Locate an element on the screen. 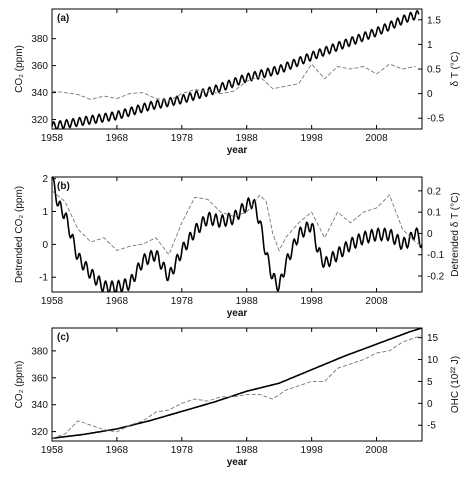  y-right-axis-label: δ T (°C) is located at coordinates (455, 69).